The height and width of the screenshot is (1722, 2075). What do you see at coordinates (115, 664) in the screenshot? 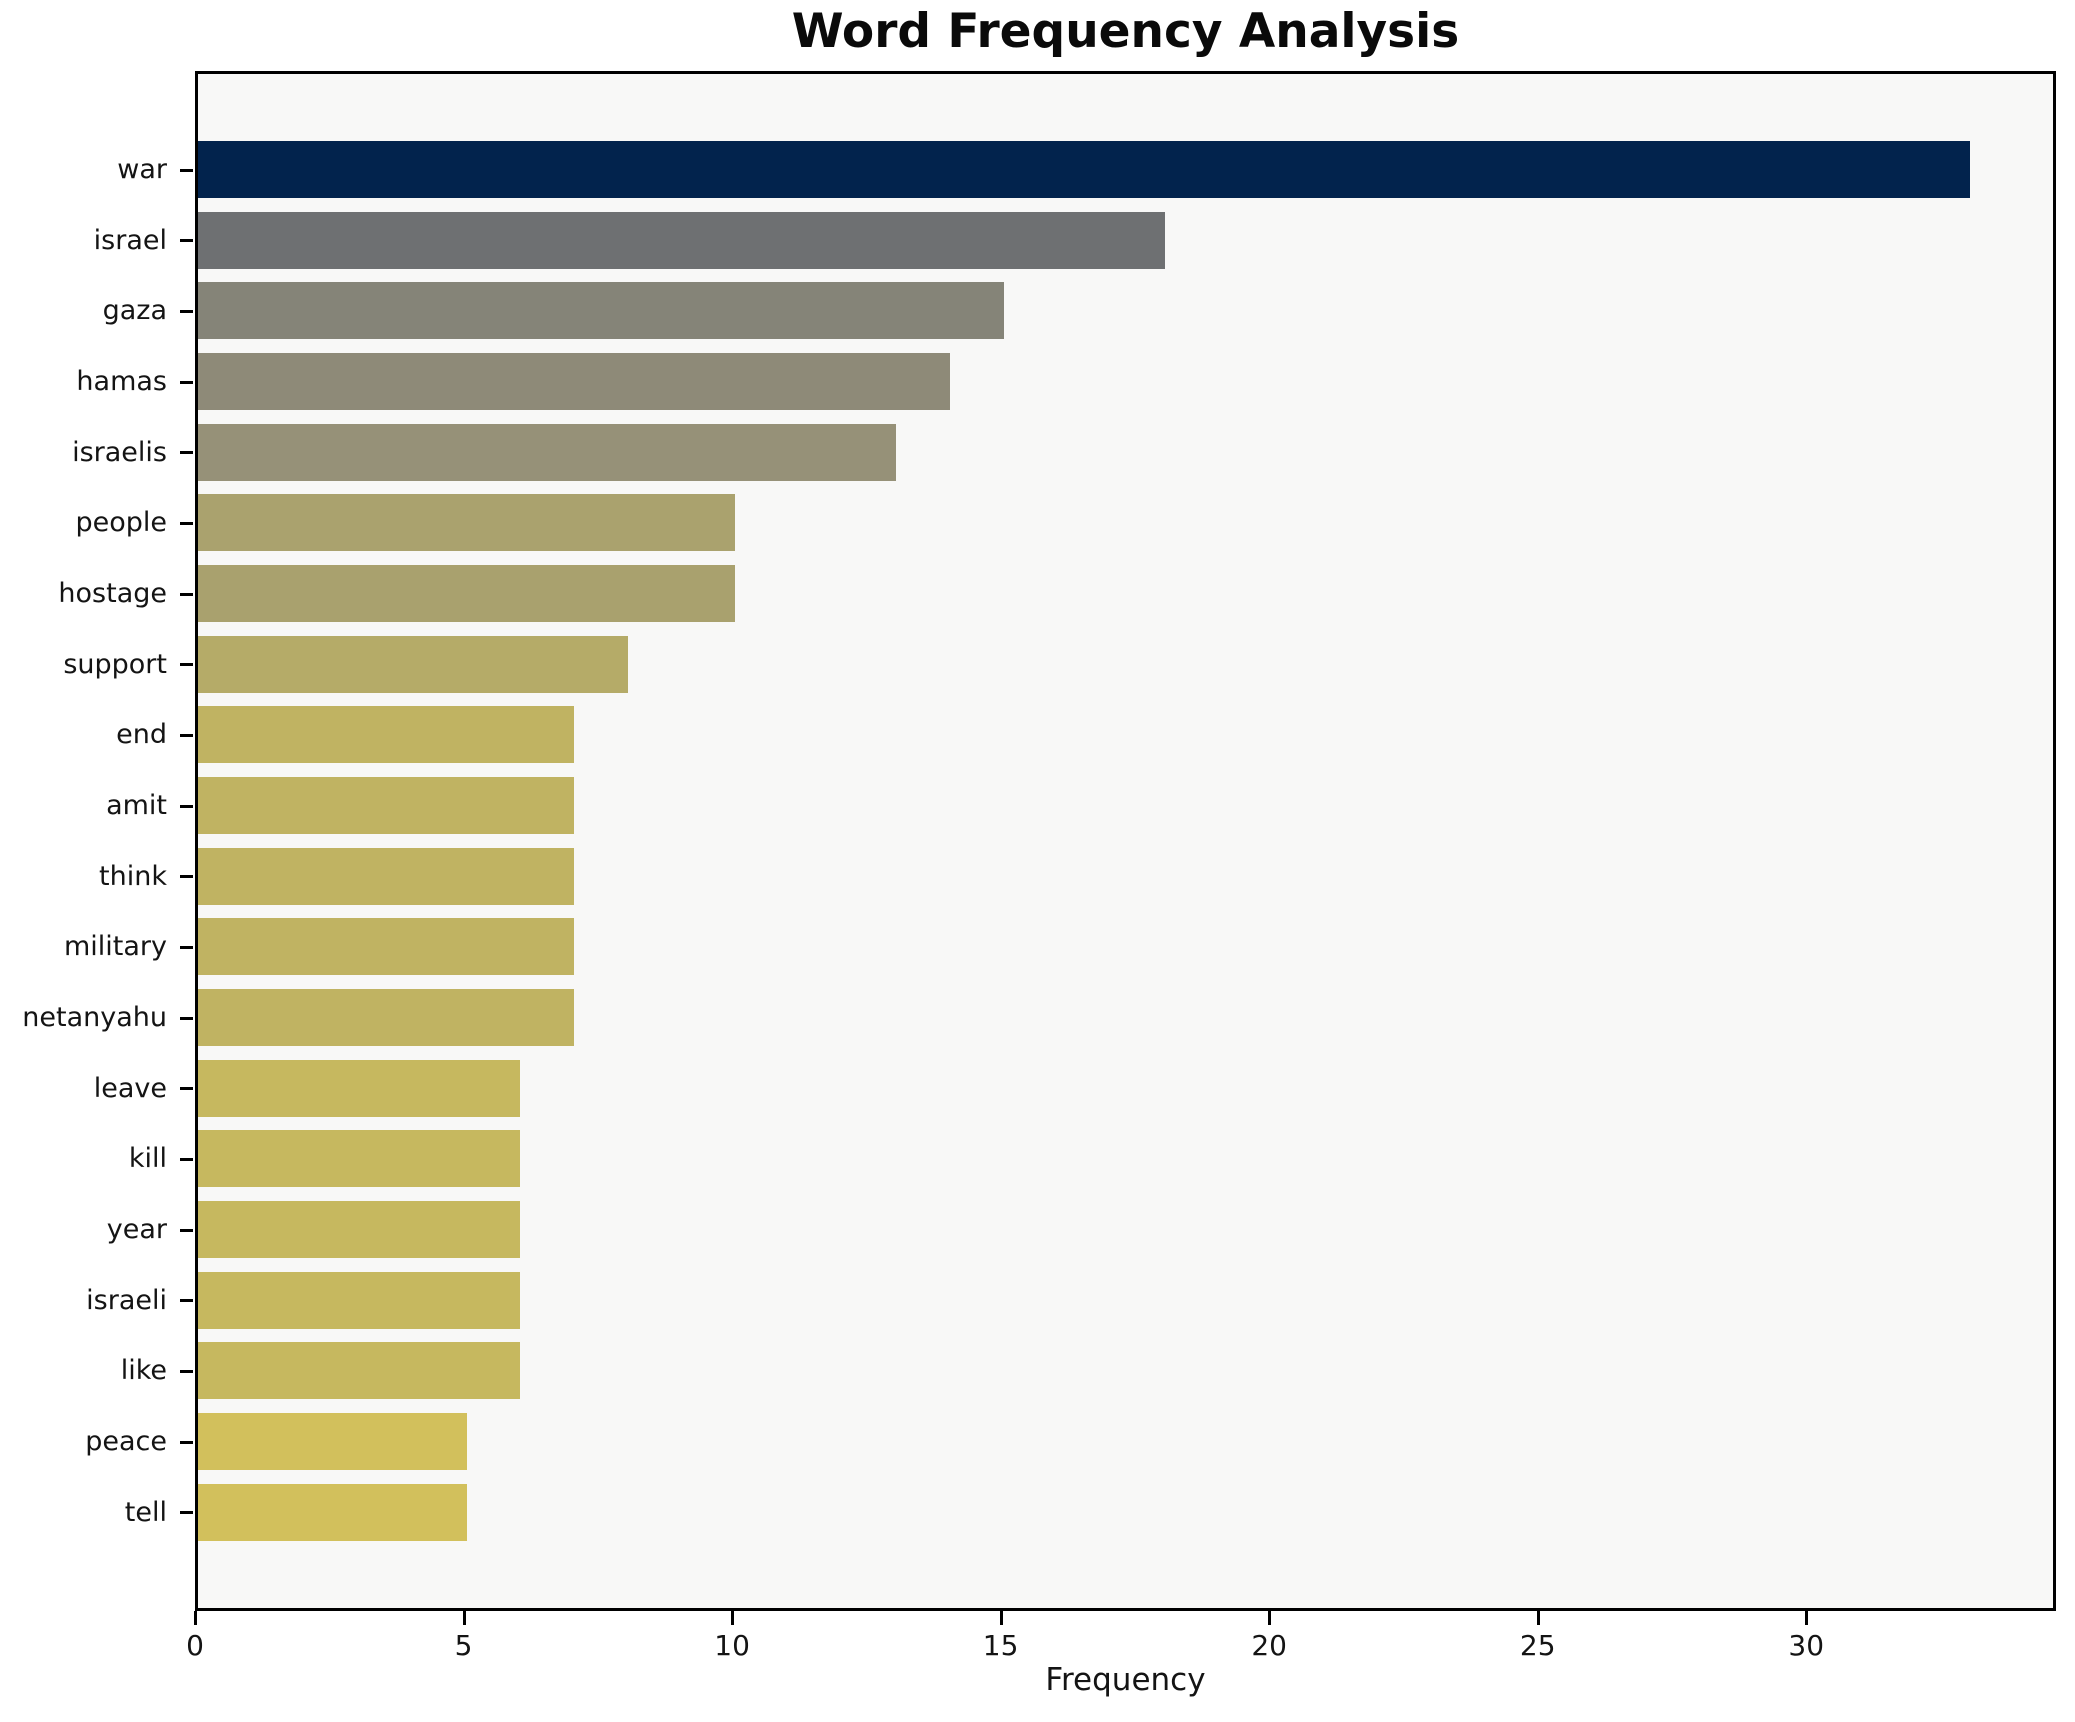
I see `category-label: support` at bounding box center [115, 664].